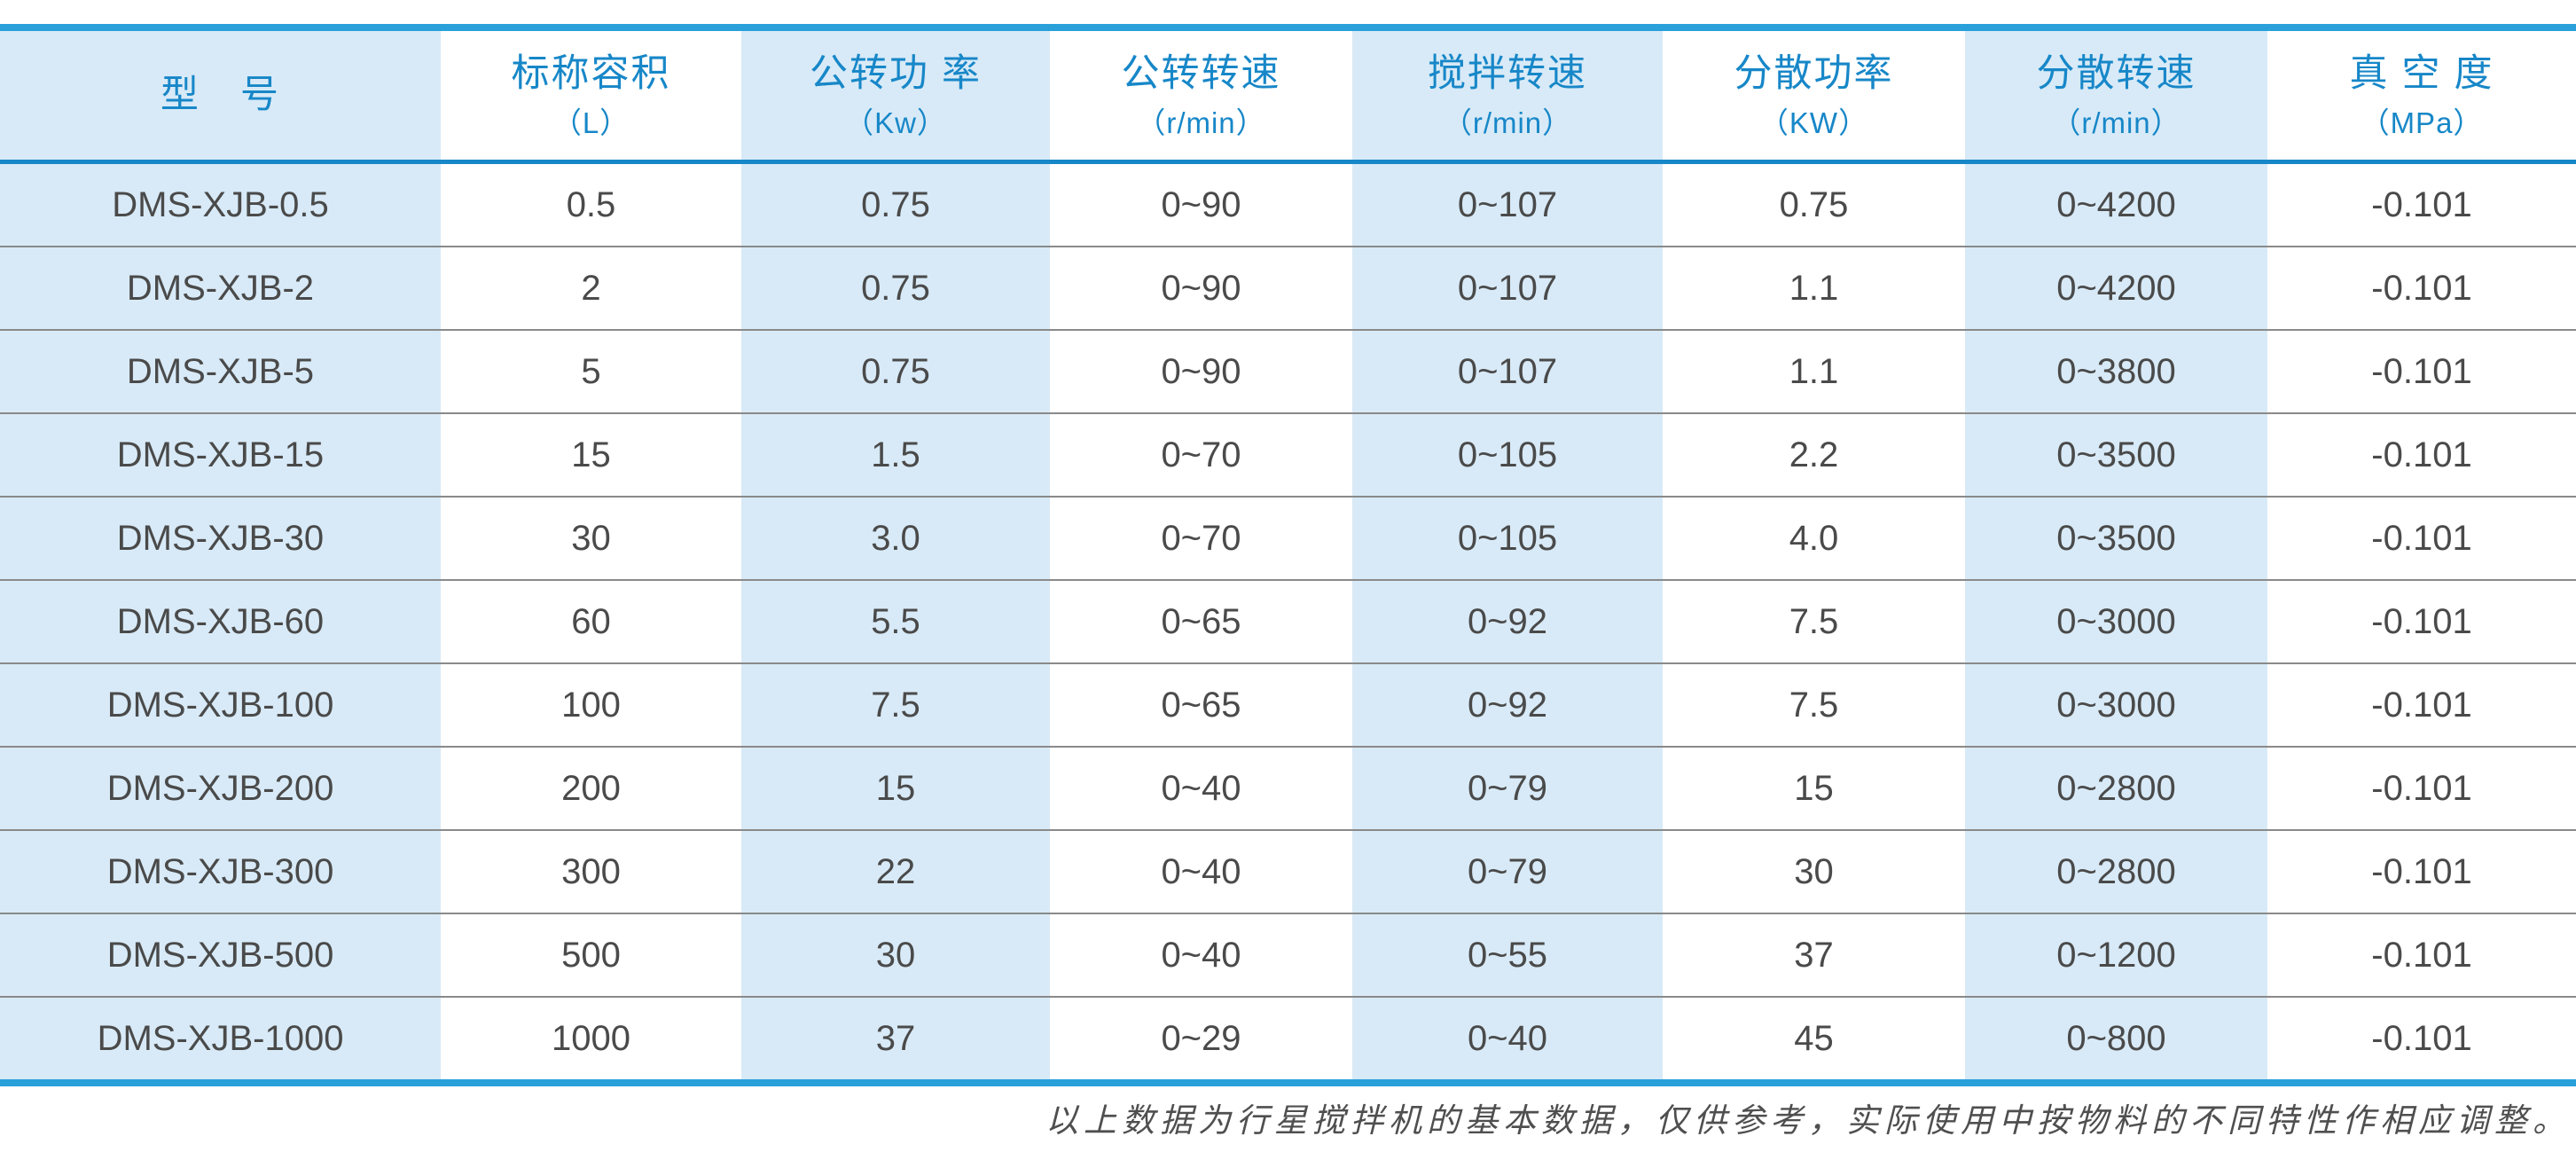 The height and width of the screenshot is (1152, 2576). I want to click on value-cell: 0~4200, so click(2116, 204).